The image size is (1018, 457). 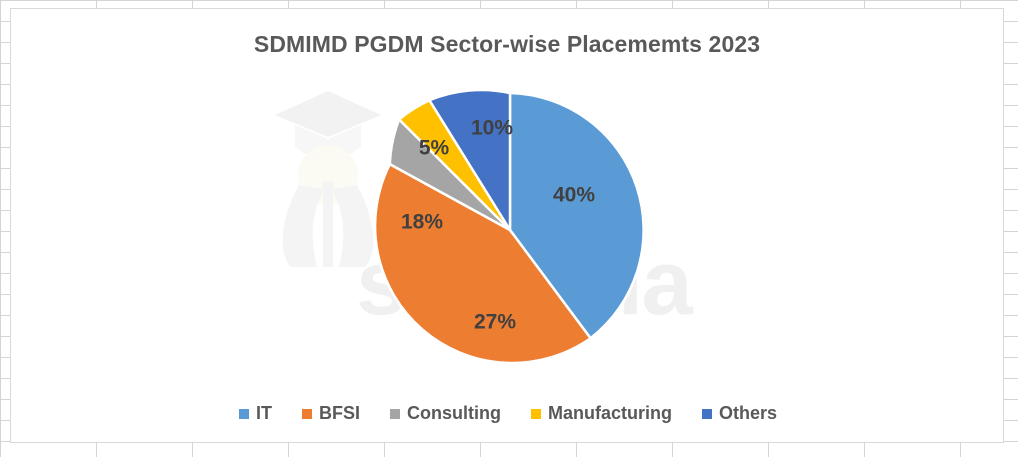 I want to click on legend-item-others: Others, so click(x=739, y=413).